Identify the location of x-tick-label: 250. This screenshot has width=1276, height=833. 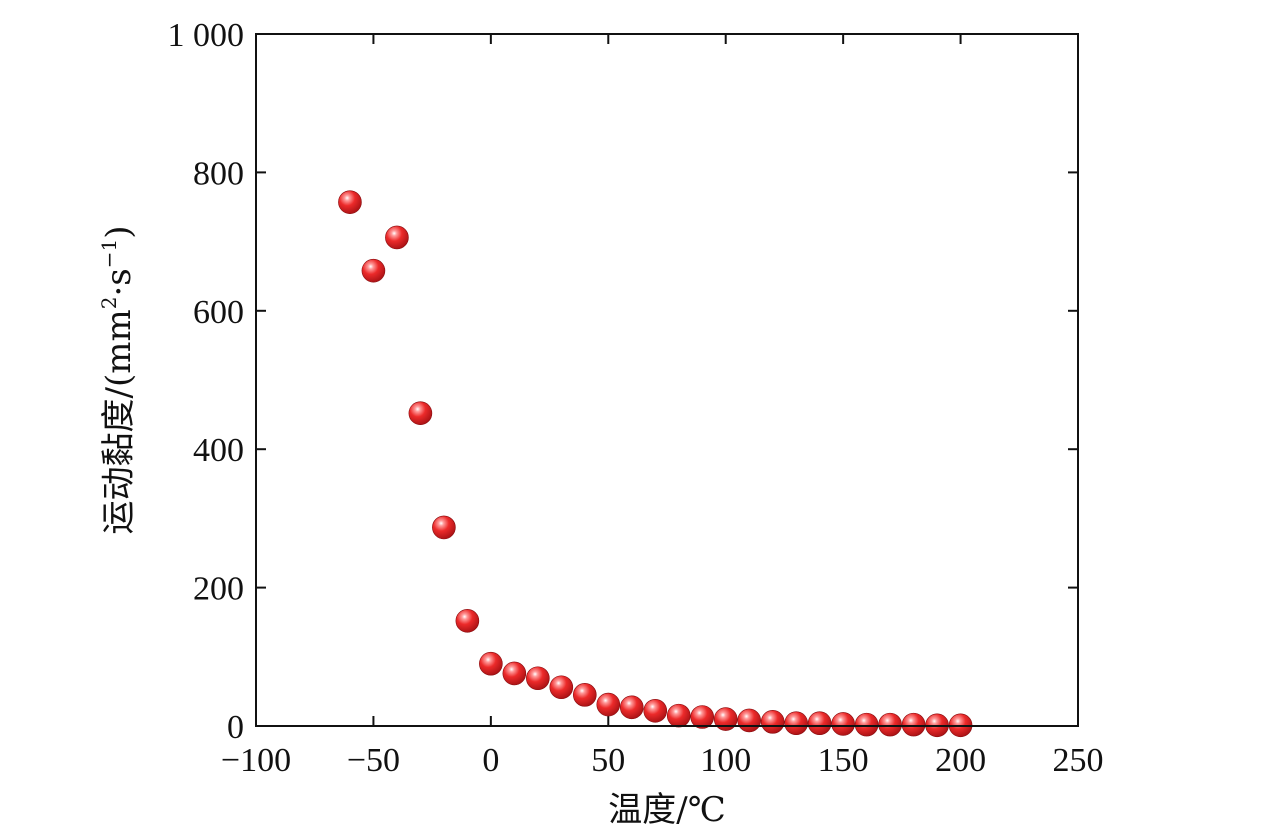
(1078, 760).